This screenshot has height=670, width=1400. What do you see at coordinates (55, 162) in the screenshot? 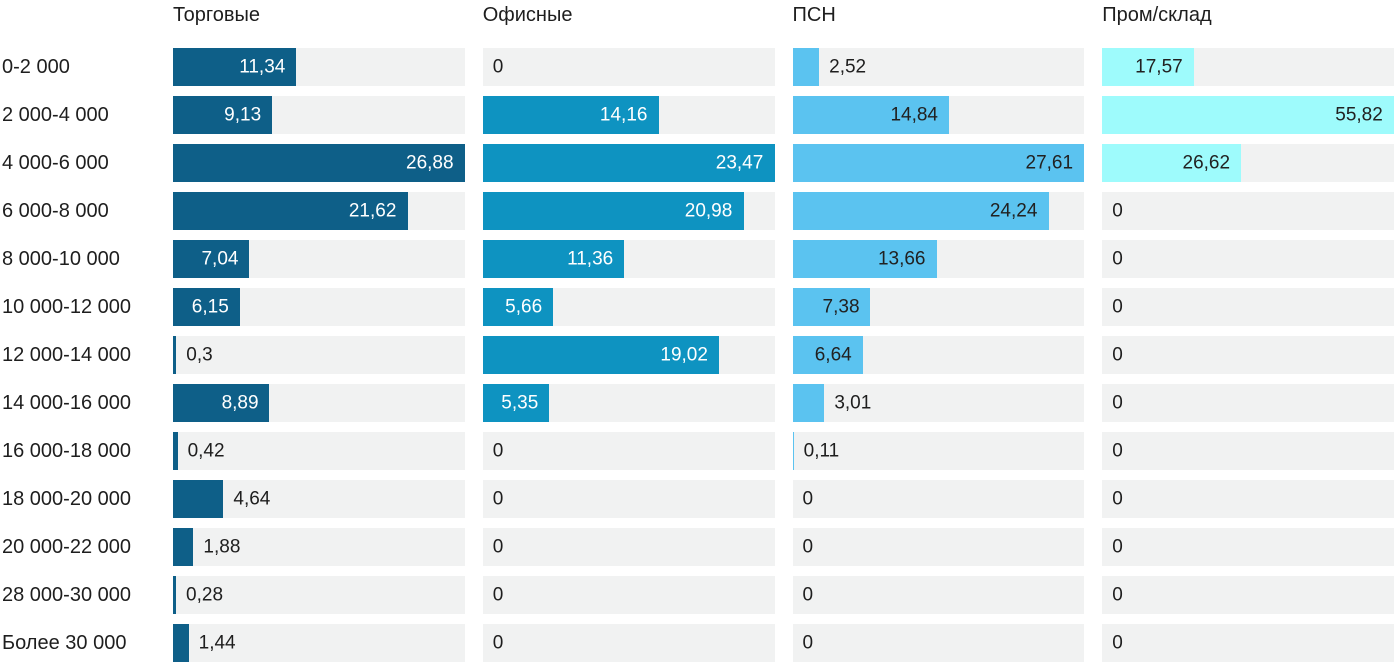
I see `row-label: 4 000-6 000` at bounding box center [55, 162].